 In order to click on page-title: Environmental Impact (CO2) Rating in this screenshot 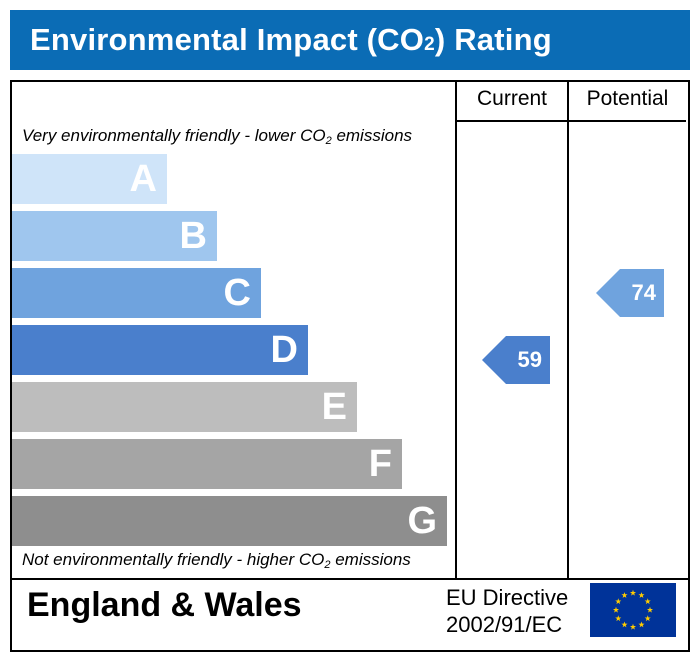, I will do `click(291, 40)`.